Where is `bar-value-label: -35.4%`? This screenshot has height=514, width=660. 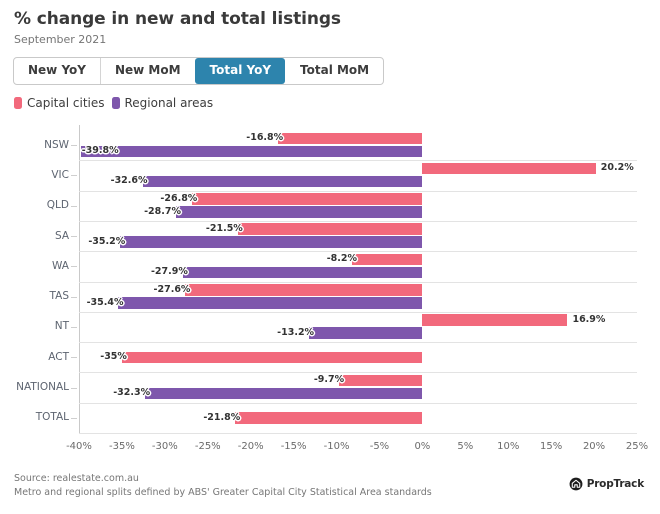 bar-value-label: -35.4% is located at coordinates (105, 302).